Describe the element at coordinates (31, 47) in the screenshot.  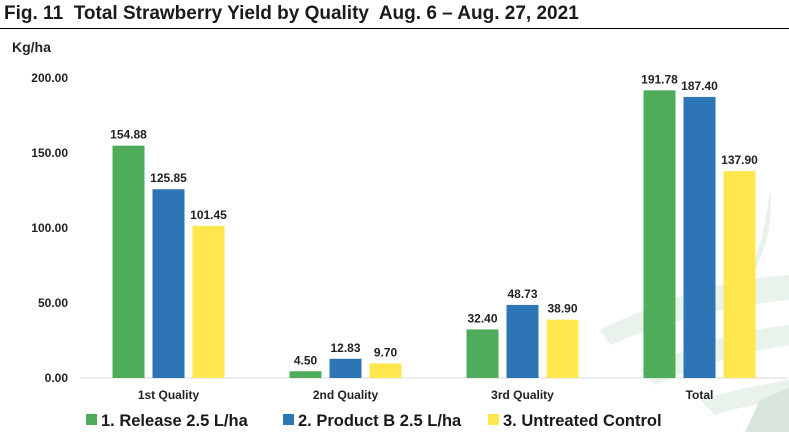
I see `y-axis-unit-label: Kg/ha` at that location.